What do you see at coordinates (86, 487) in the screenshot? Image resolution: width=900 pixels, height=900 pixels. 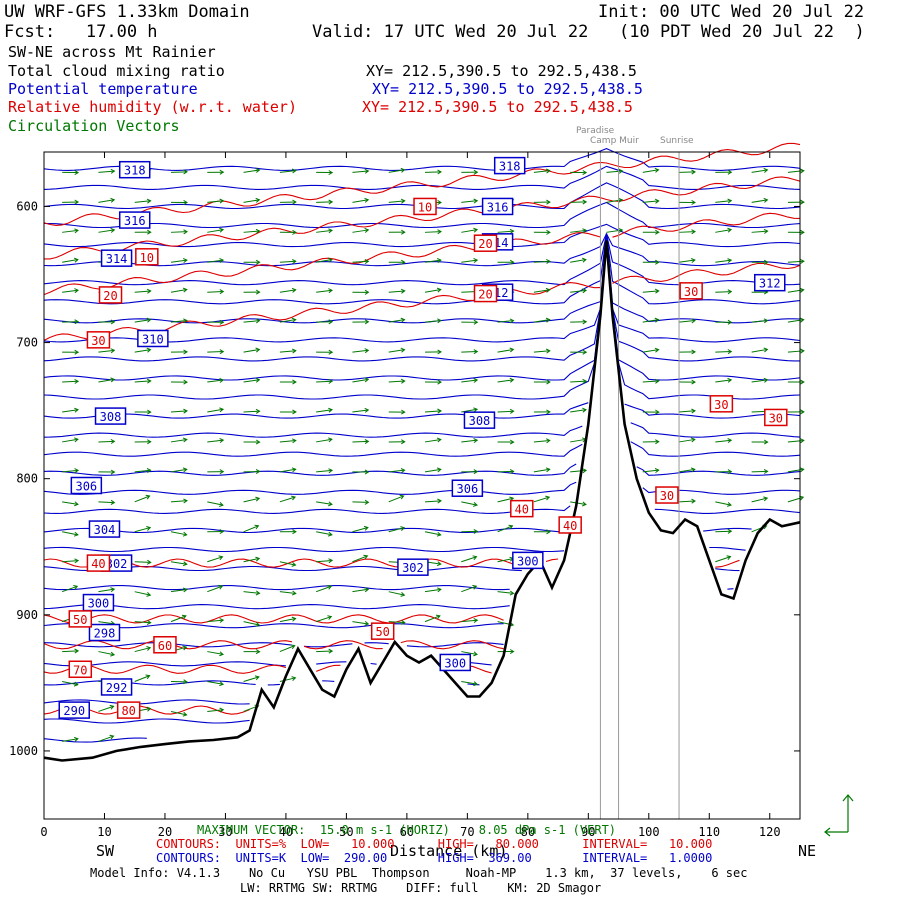 I see `theta-label: 306` at bounding box center [86, 487].